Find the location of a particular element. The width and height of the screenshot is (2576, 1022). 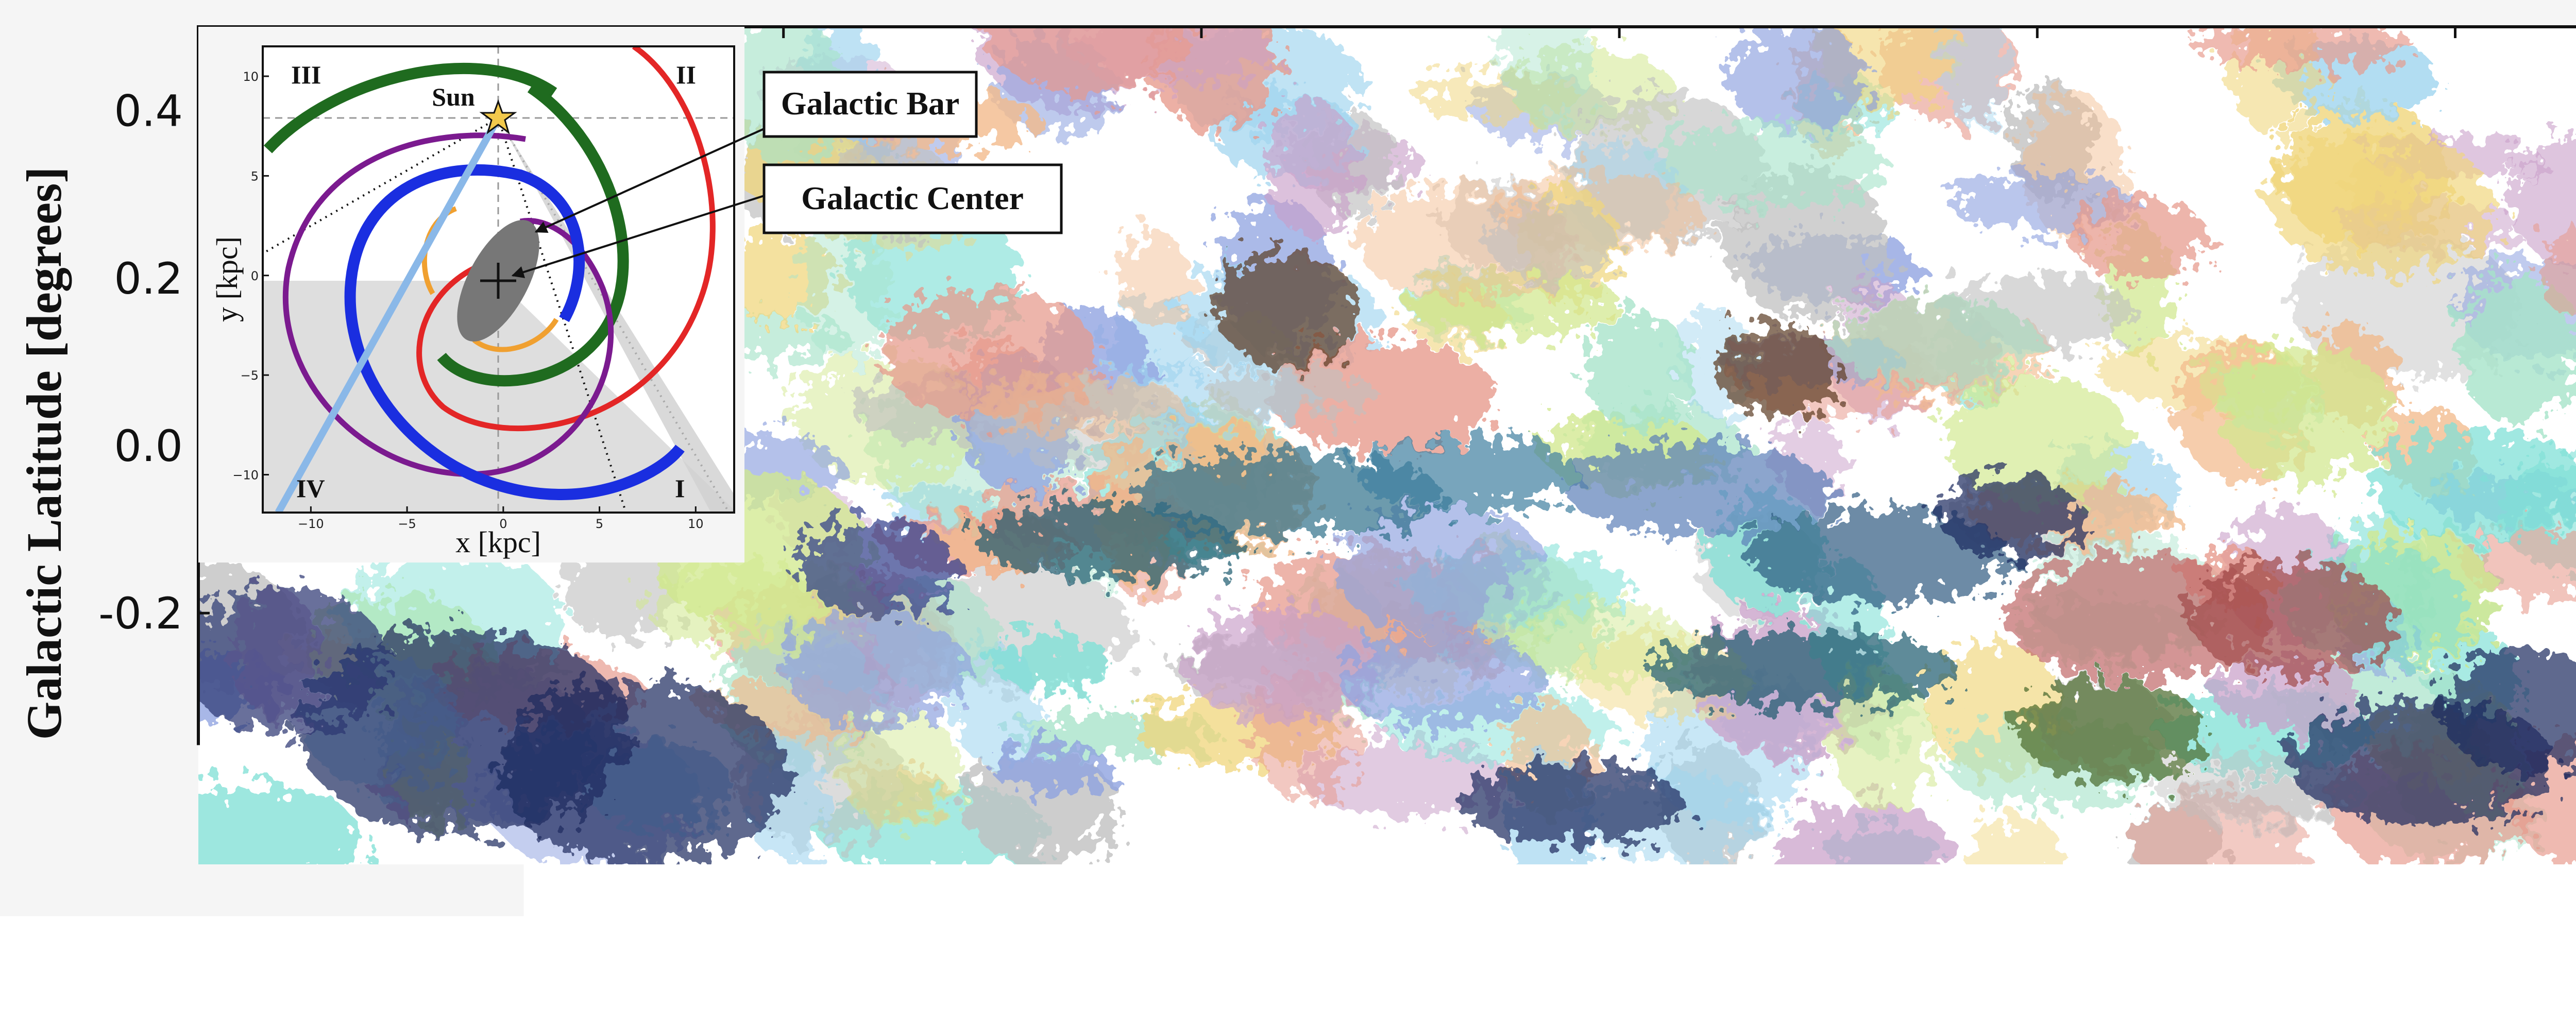

quadrant-label-ii: II is located at coordinates (686, 74).